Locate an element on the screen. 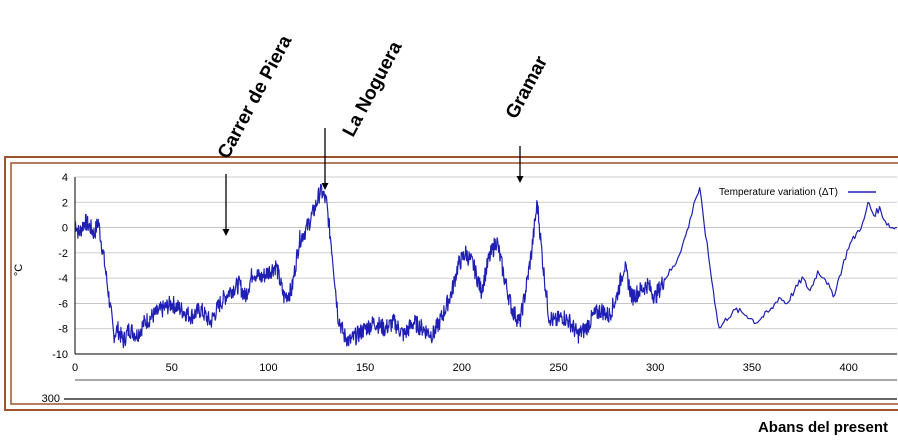 The width and height of the screenshot is (898, 440). x-tick-label: 0 is located at coordinates (75, 368).